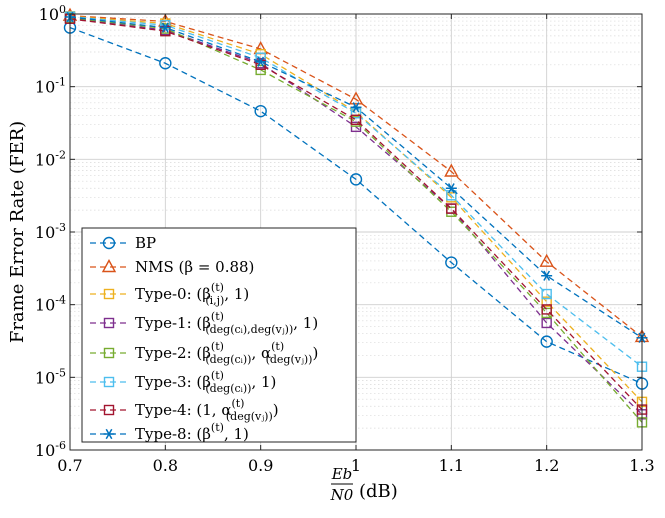 The image size is (665, 518). Describe the element at coordinates (260, 465) in the screenshot. I see `x-tick-label: 0.9` at that location.